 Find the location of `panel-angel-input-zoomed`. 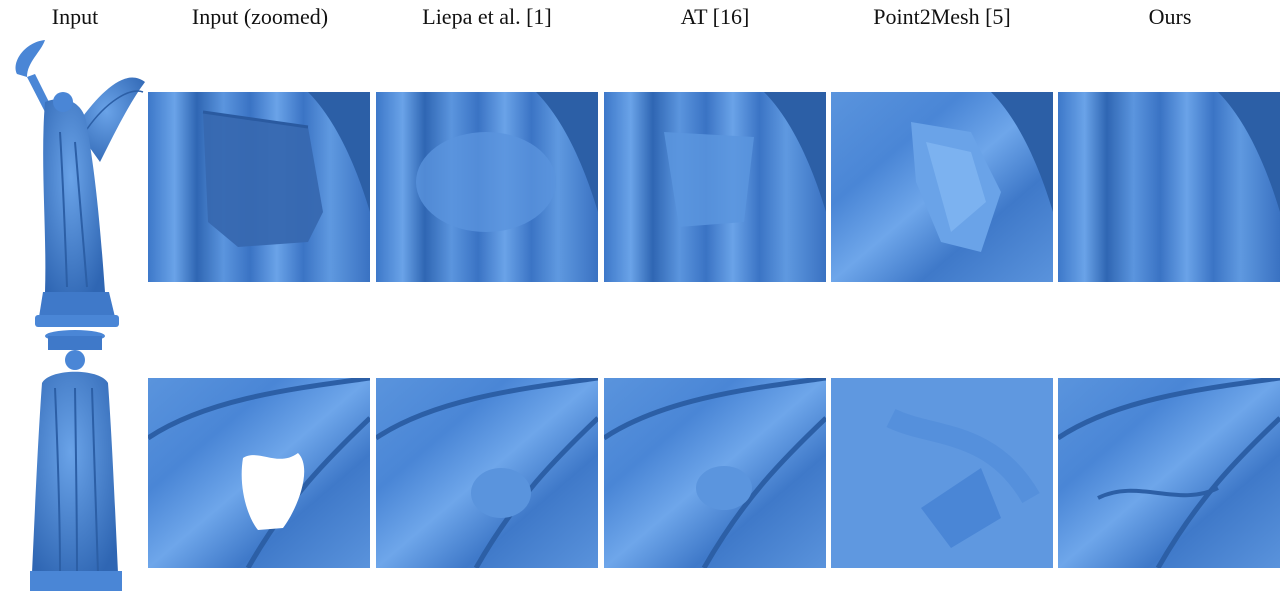

panel-angel-input-zoomed is located at coordinates (259, 187).